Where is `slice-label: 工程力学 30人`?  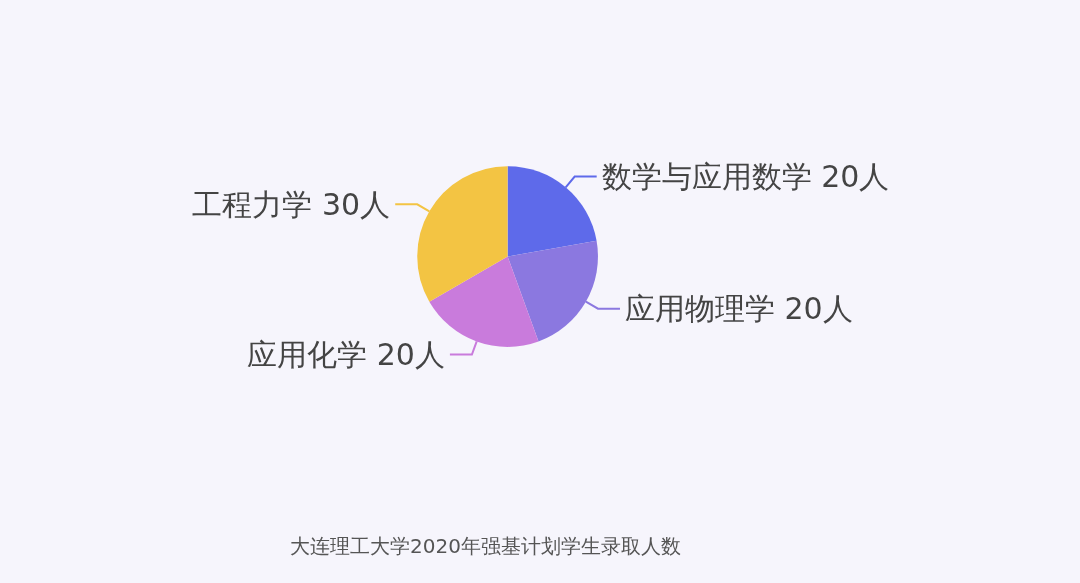 slice-label: 工程力学 30人 is located at coordinates (291, 204).